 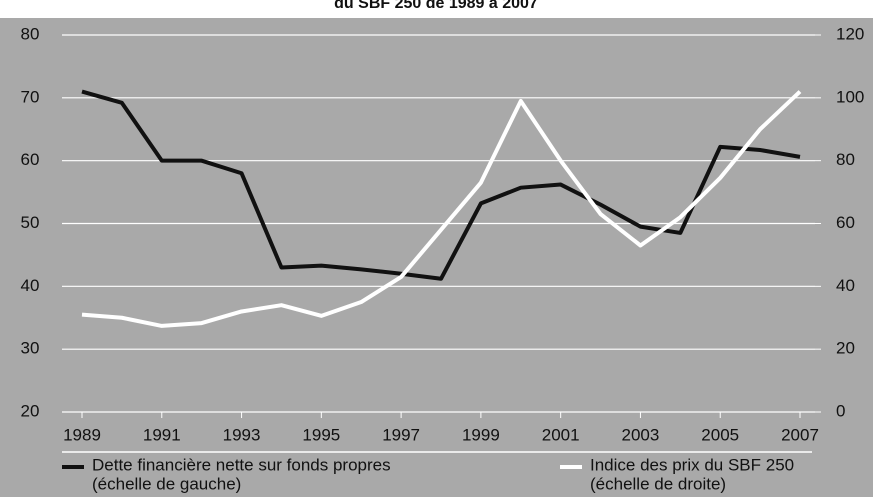 I want to click on y-tick-label: 70, so click(x=30, y=96).